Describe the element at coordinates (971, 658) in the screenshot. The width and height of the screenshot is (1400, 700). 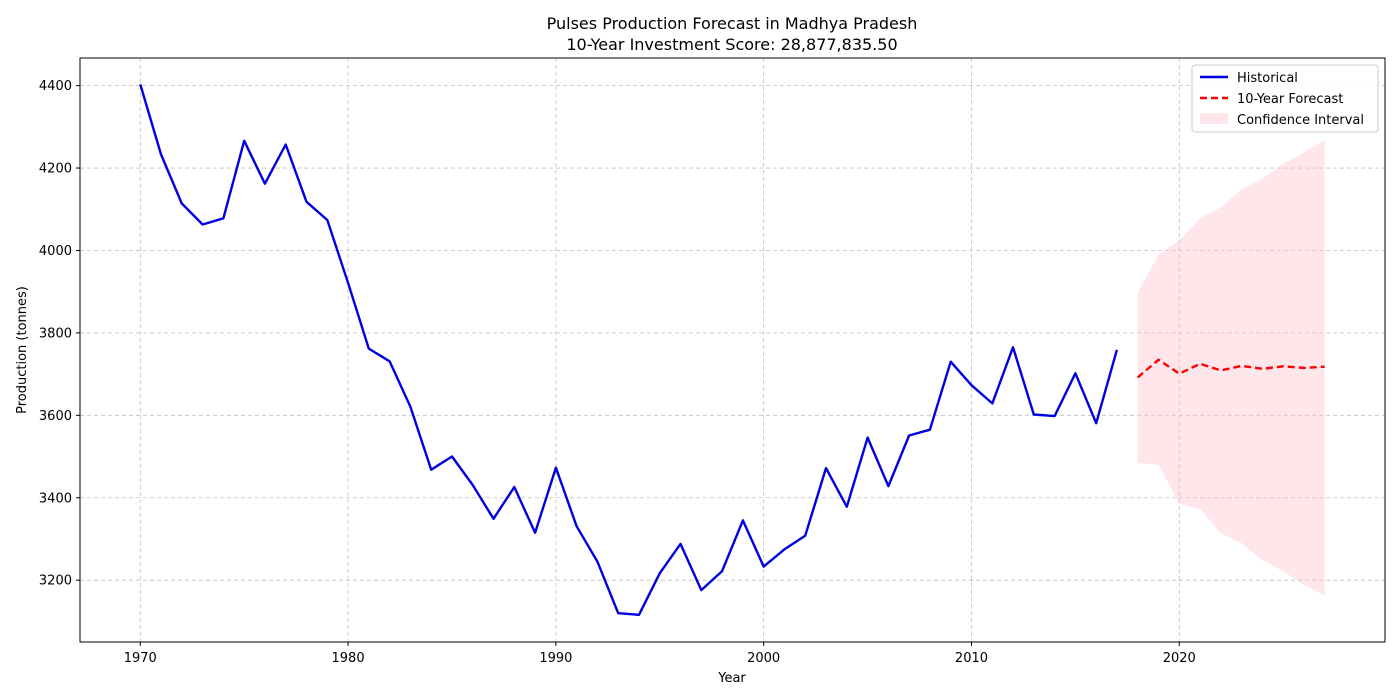
I see `x-tick-label: 2010` at that location.